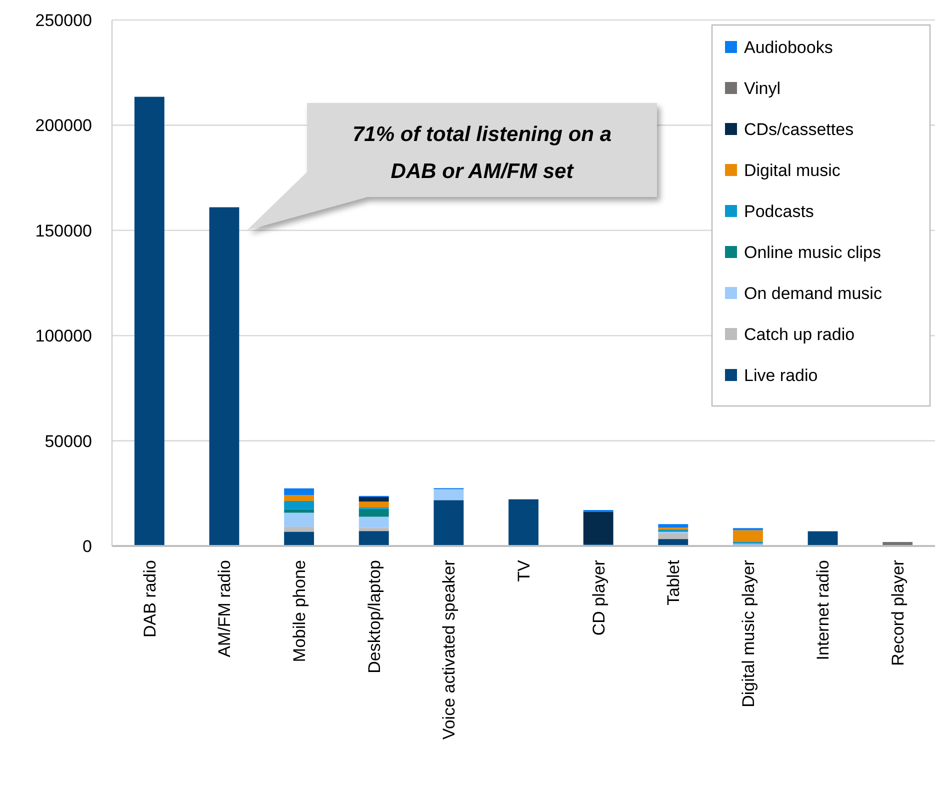 The width and height of the screenshot is (937, 793). I want to click on legend-label: Catch up radio, so click(799, 334).